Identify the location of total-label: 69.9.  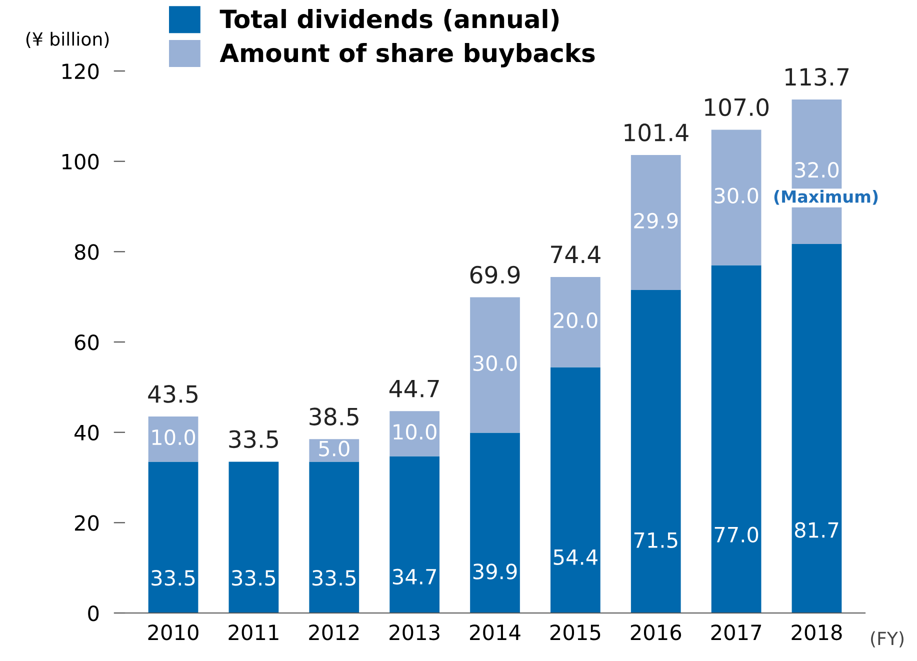
(495, 275).